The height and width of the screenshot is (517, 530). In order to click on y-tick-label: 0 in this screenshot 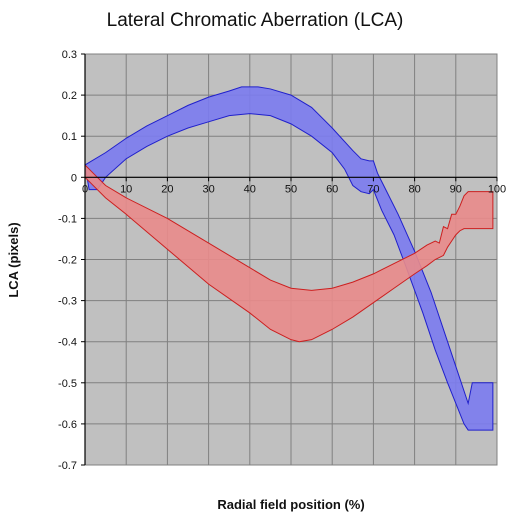, I will do `click(74, 178)`.